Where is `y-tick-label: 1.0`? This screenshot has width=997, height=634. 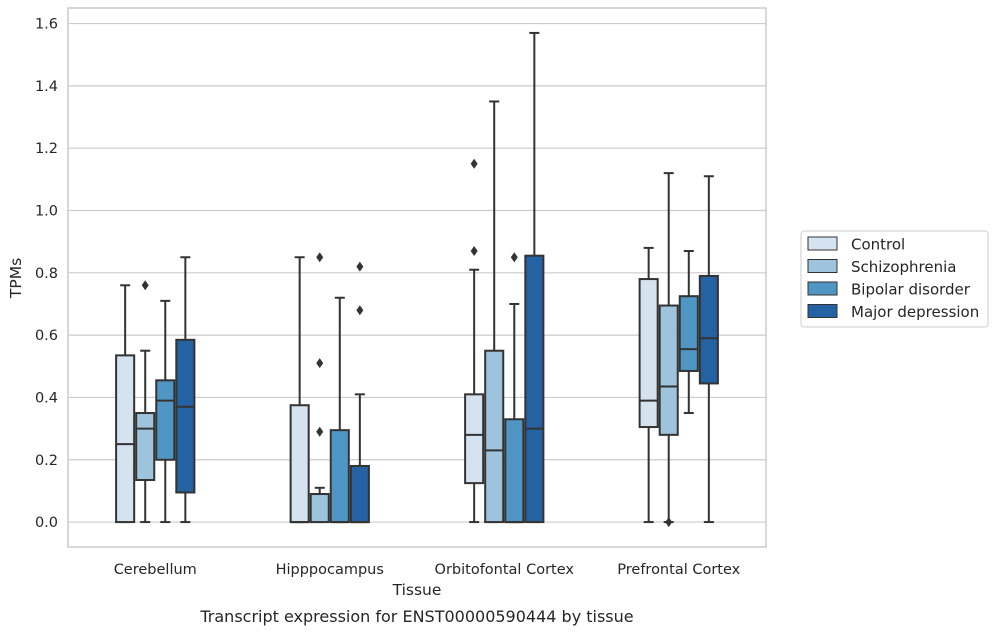 y-tick-label: 1.0 is located at coordinates (46, 212).